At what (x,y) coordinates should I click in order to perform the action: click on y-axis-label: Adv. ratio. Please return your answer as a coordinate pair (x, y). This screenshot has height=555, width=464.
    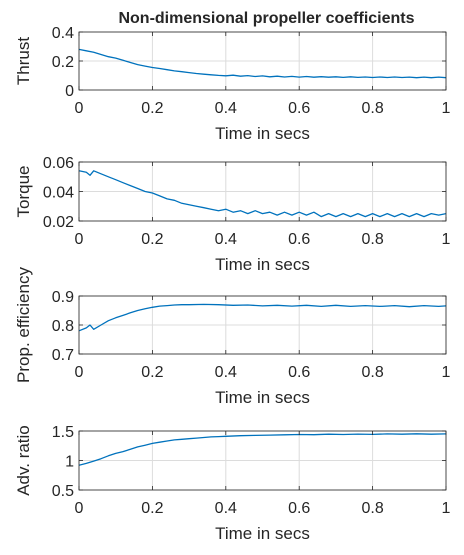
    Looking at the image, I should click on (23, 460).